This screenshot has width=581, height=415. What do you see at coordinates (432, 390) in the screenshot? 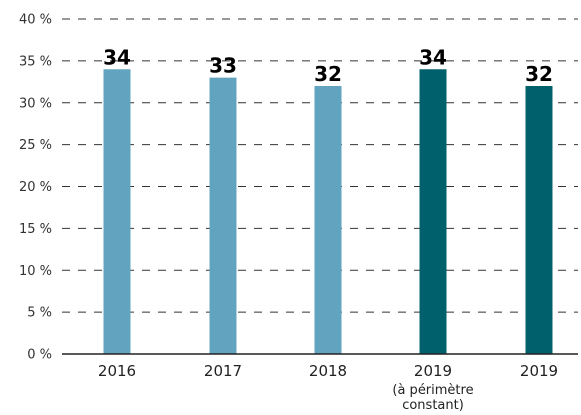
I see `x-tick-sublabel: (à périmètre` at bounding box center [432, 390].